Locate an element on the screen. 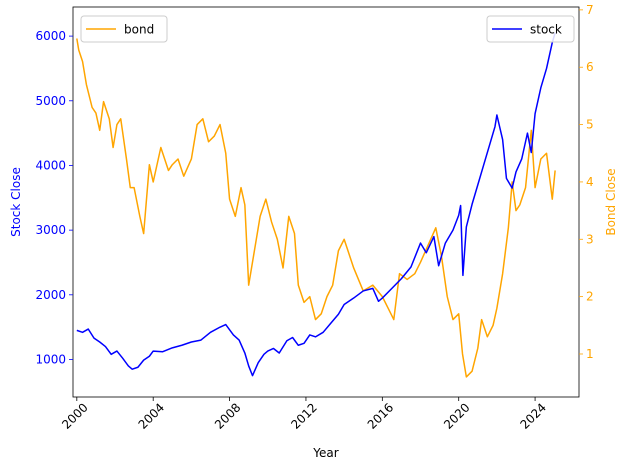 Image resolution: width=630 pixels, height=470 pixels. x-tick-label: 2024 is located at coordinates (533, 415).